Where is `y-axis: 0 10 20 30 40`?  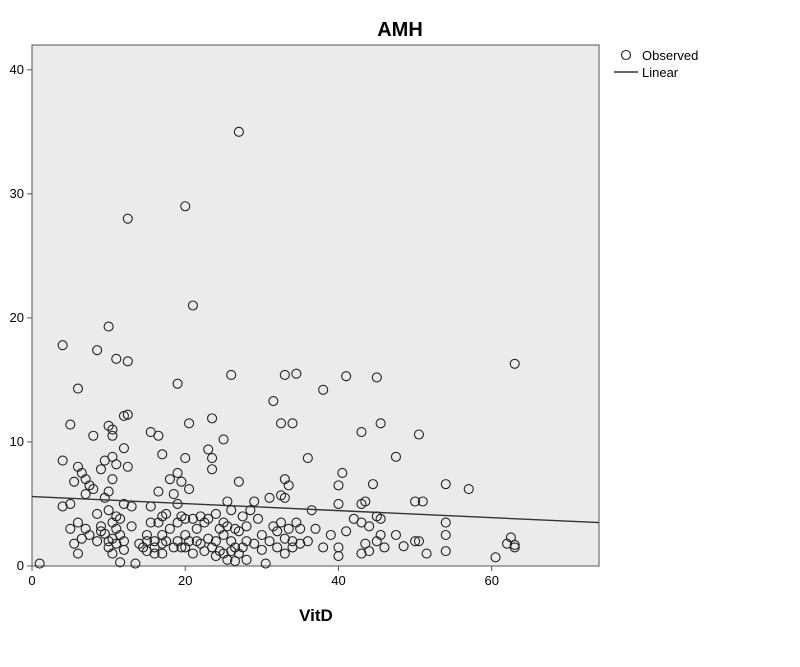
y-axis: 0 10 20 30 40 is located at coordinates (21, 317).